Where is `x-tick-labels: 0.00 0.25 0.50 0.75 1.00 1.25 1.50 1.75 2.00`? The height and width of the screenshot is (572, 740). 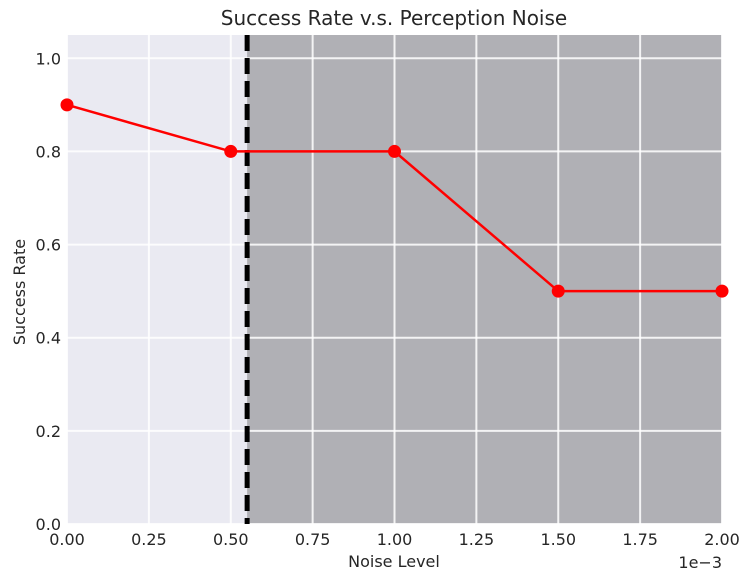
x-tick-labels: 0.00 0.25 0.50 0.75 1.00 1.25 1.50 1.75 2.00 is located at coordinates (394, 539).